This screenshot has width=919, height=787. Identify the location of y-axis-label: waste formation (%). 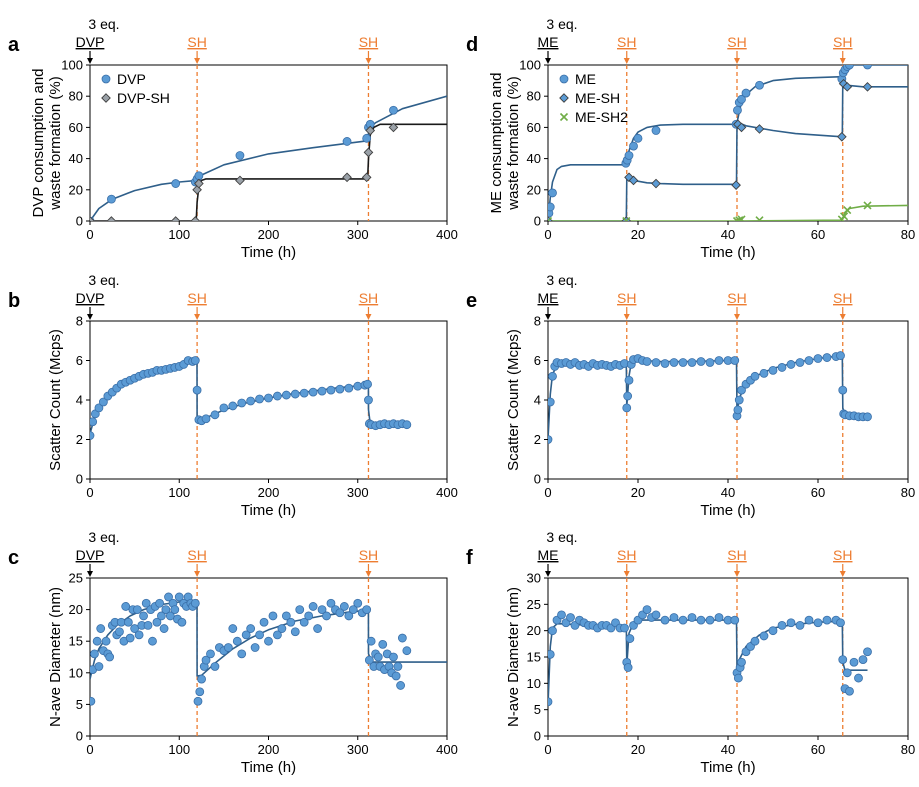
(55, 143).